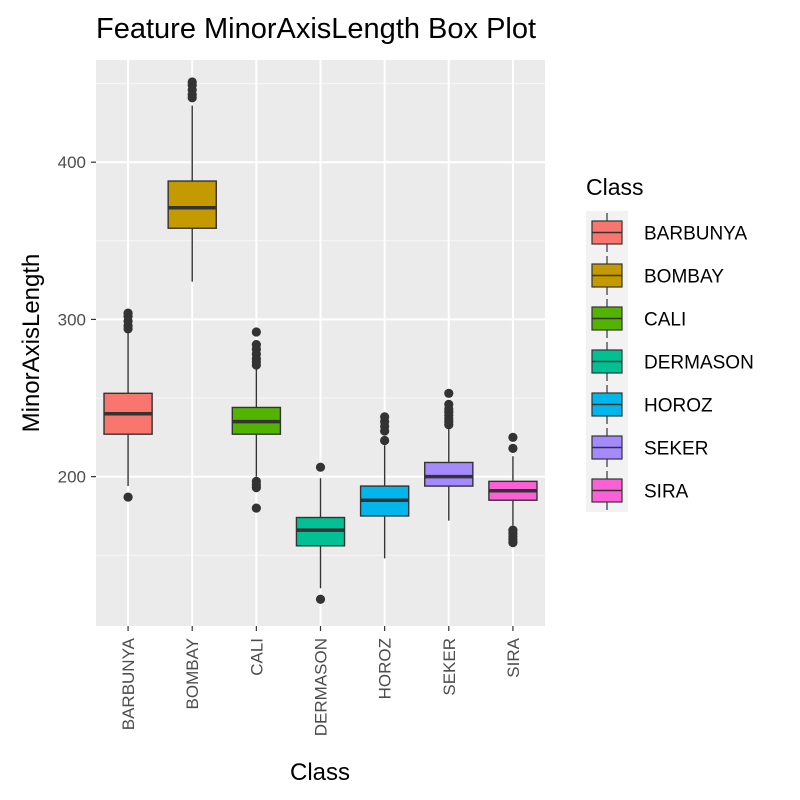  What do you see at coordinates (678, 406) in the screenshot?
I see `legend-label: HOROZ` at bounding box center [678, 406].